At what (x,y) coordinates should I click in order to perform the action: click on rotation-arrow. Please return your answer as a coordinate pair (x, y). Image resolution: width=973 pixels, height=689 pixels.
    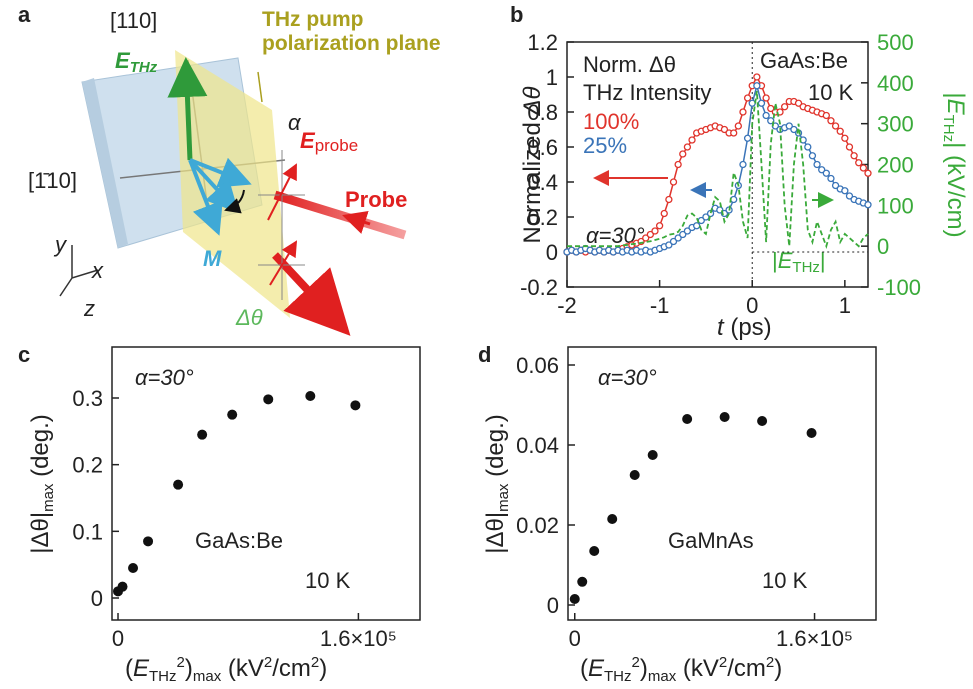
    Looking at the image, I should click on (234, 201).